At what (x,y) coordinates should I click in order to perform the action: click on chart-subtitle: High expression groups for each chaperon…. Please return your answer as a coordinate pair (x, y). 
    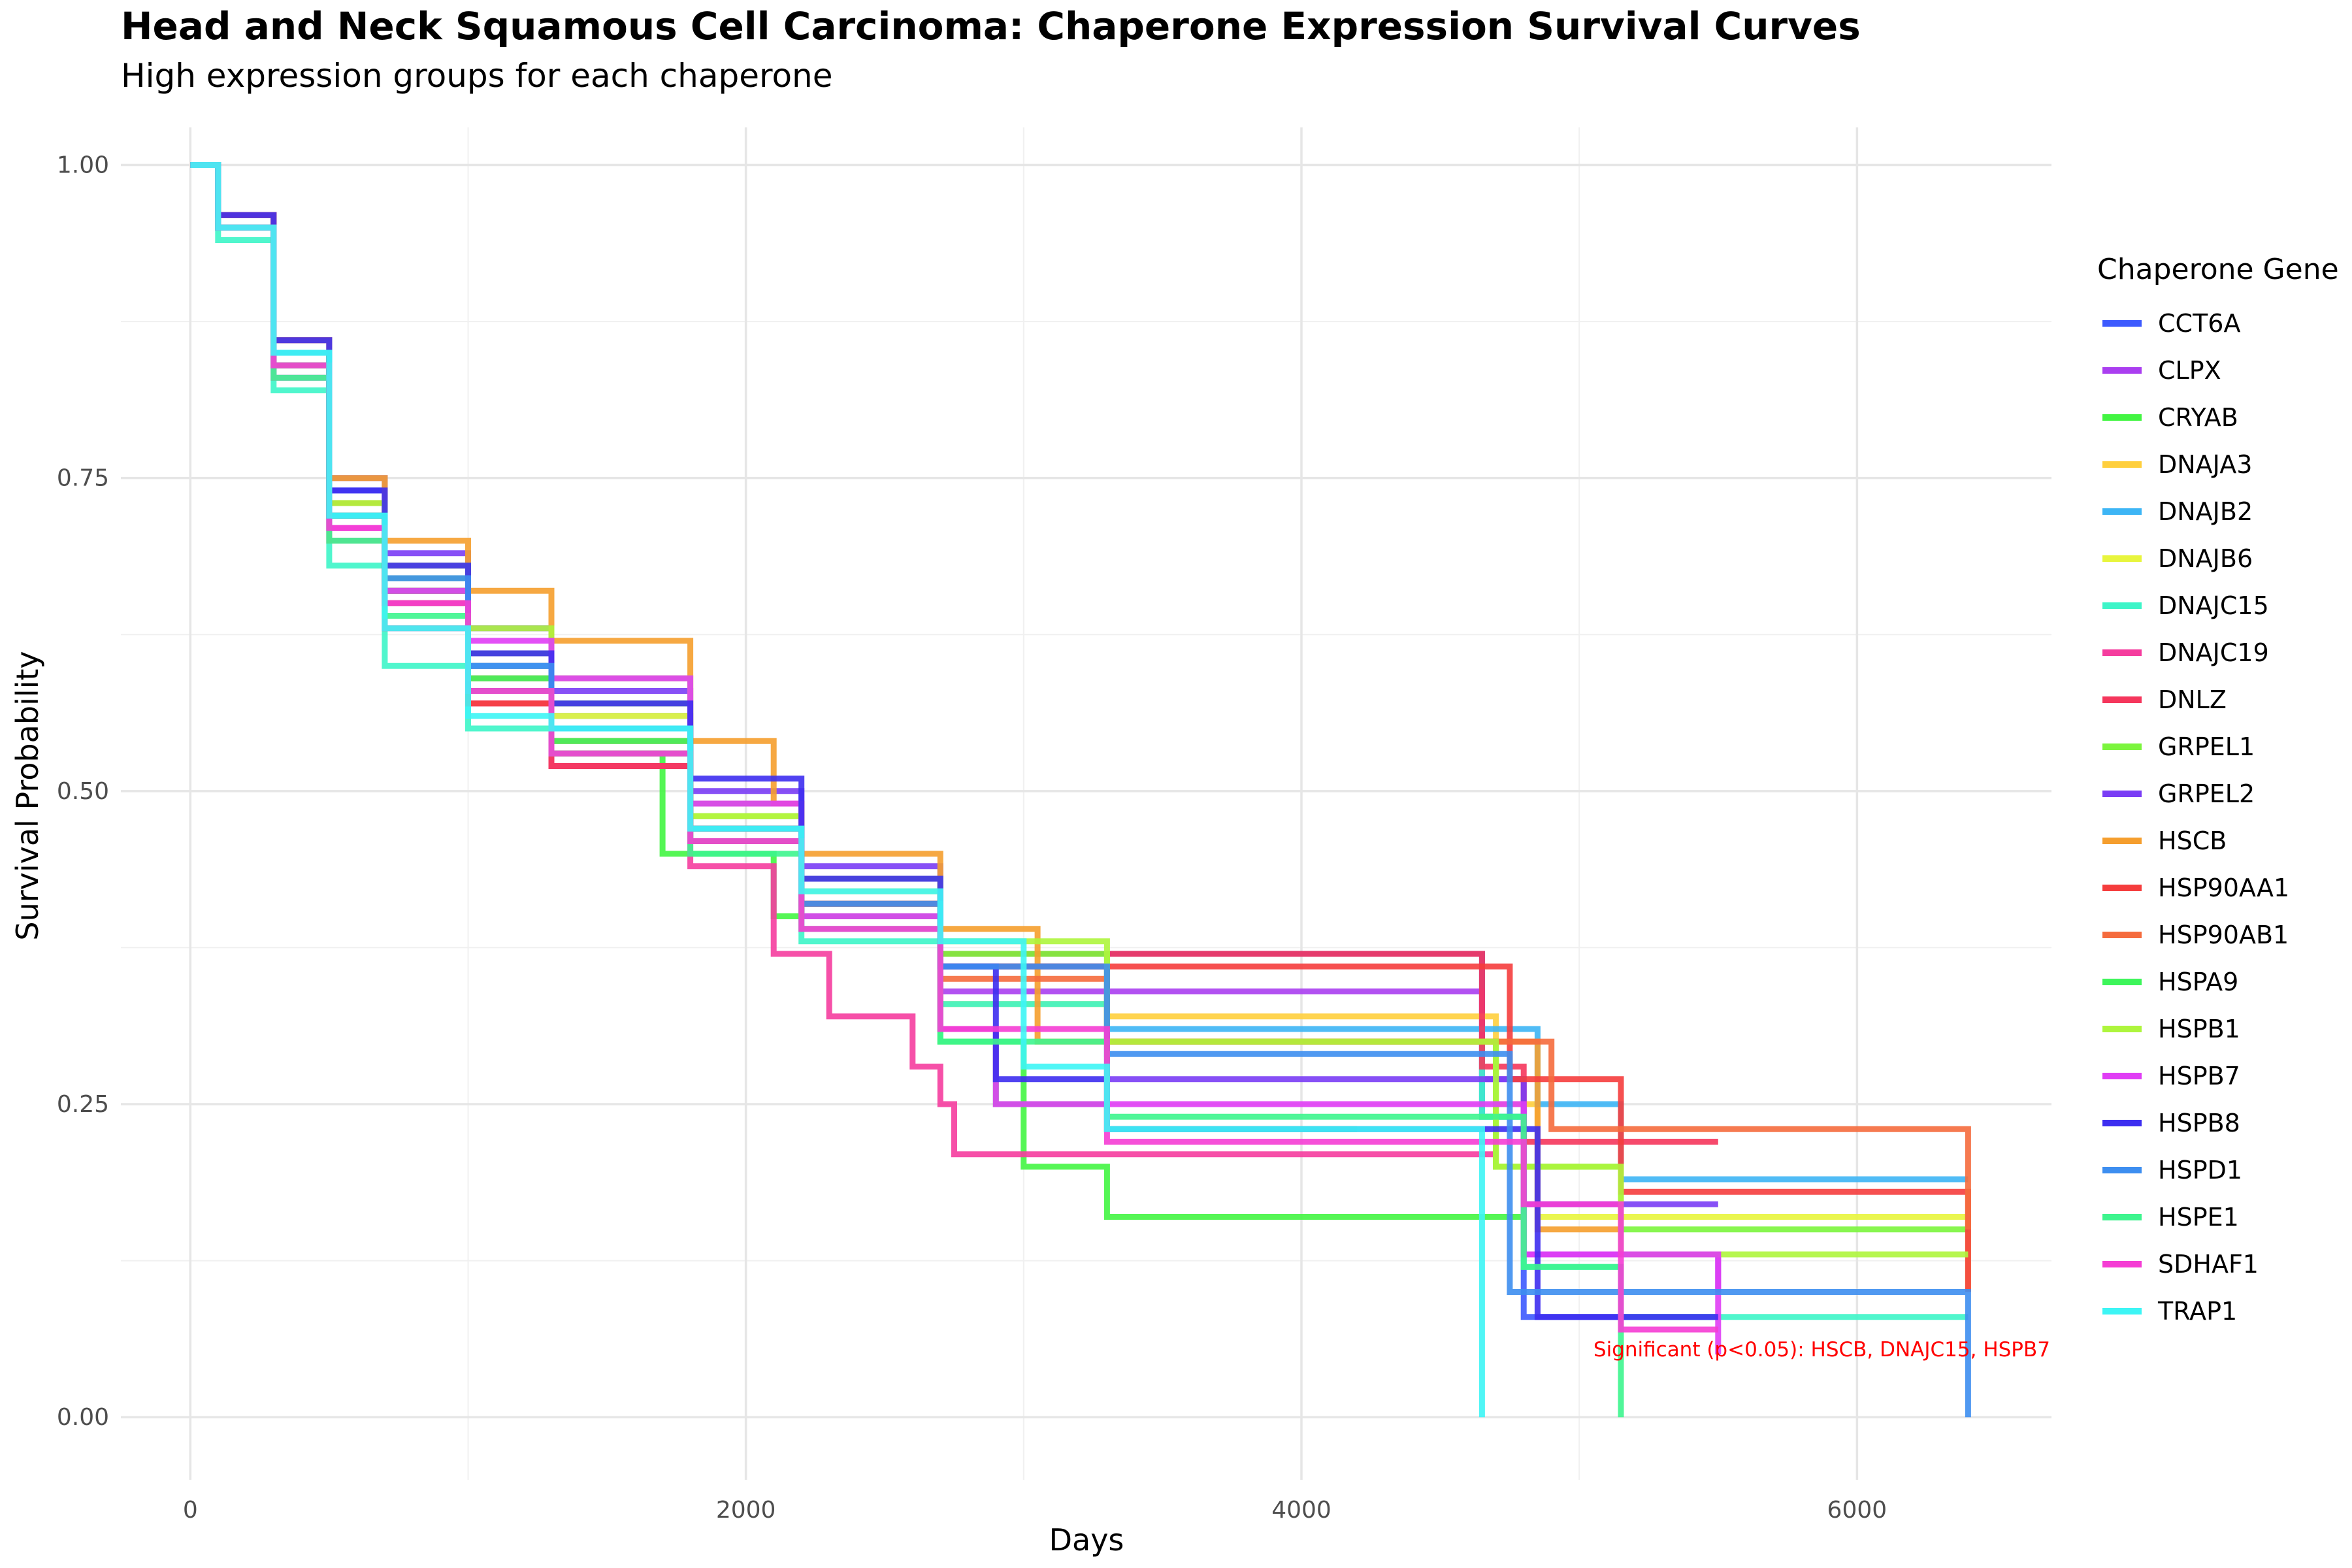
    Looking at the image, I should click on (477, 76).